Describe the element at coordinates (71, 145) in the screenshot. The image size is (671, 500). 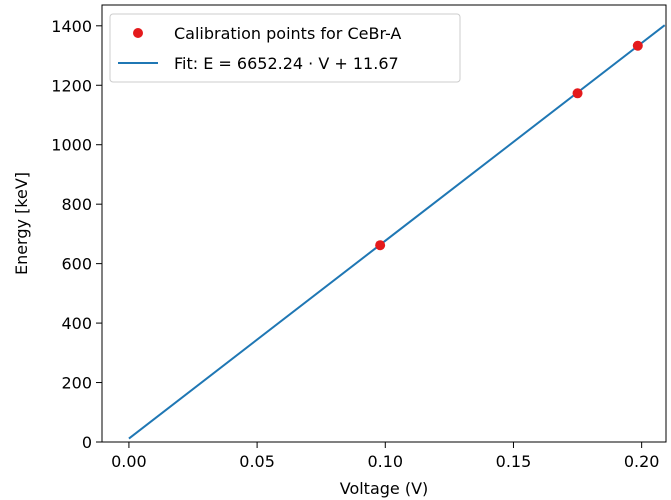
I see `y-tick-label: 1000` at that location.